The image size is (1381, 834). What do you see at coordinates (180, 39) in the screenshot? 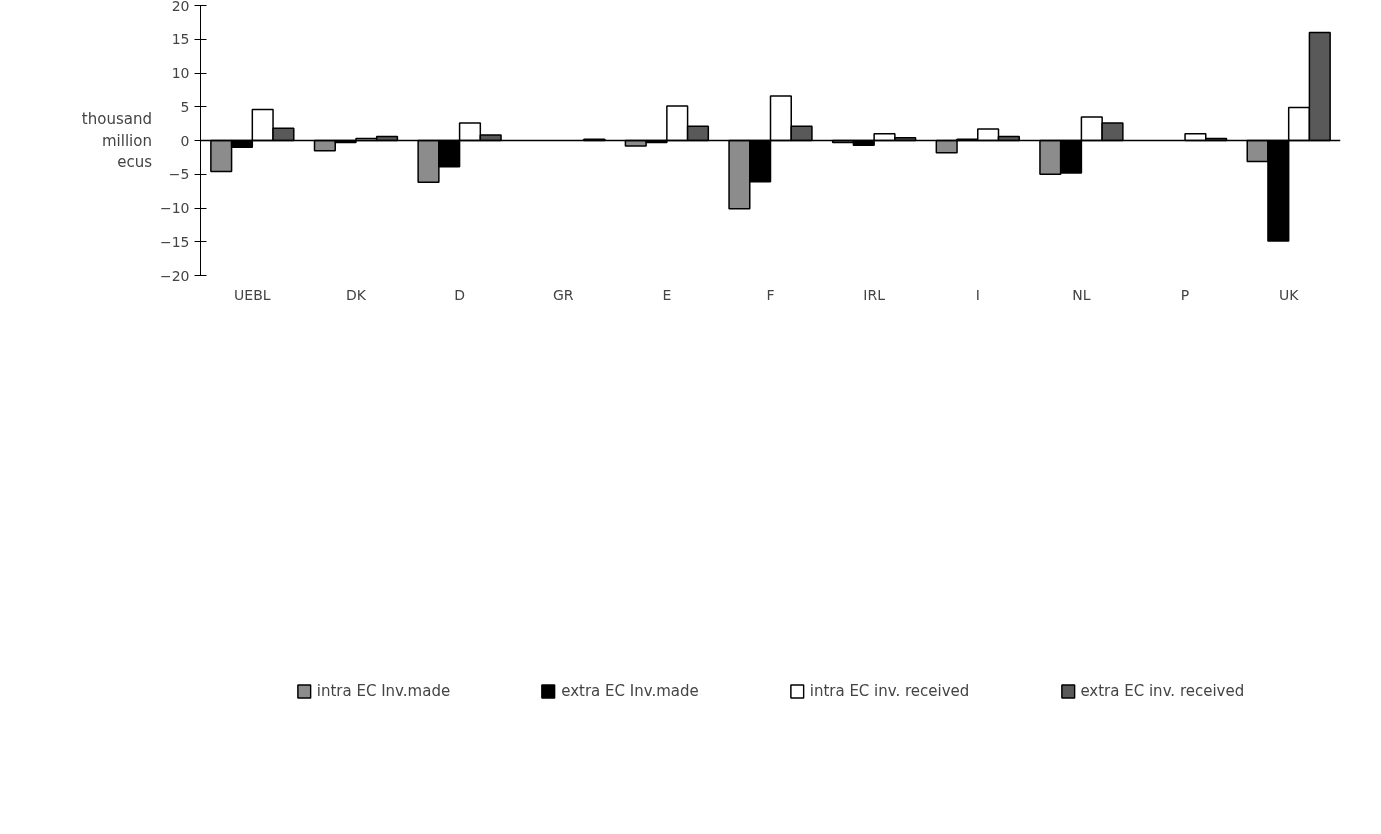
I see `y-tick-label: 15` at bounding box center [180, 39].